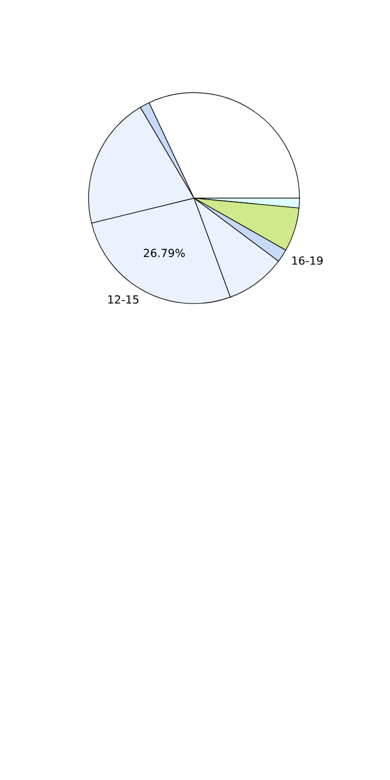  Describe the element at coordinates (307, 260) in the screenshot. I see `slice-label: 16-19` at that location.